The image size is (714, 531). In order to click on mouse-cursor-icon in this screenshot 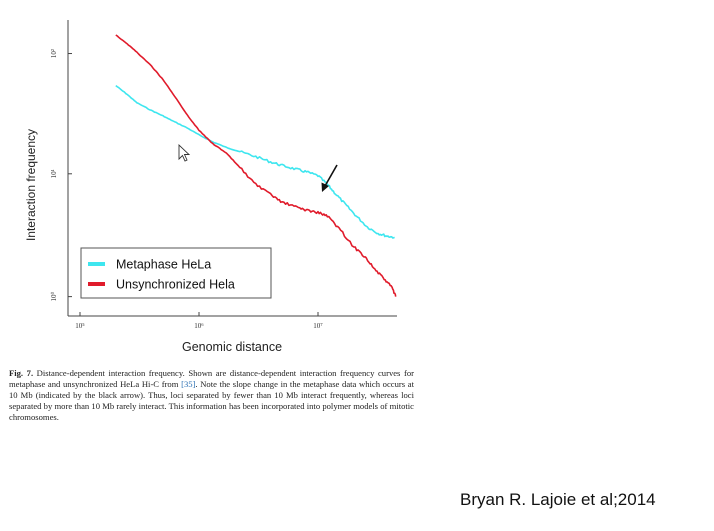, I will do `click(184, 152)`.